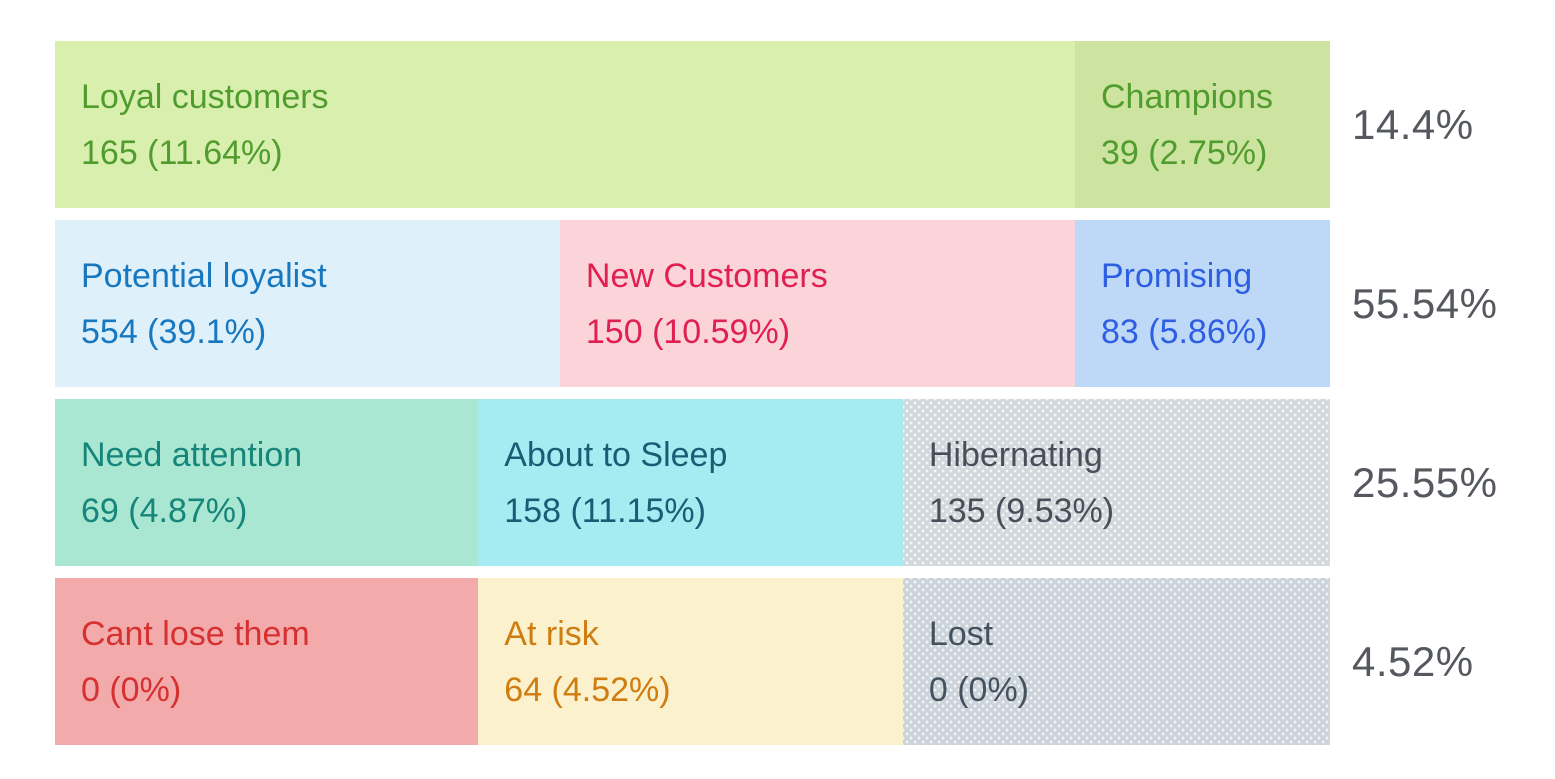  Describe the element at coordinates (1116, 661) in the screenshot. I see `segment-cell-lost: Lost 0 (0%)` at that location.